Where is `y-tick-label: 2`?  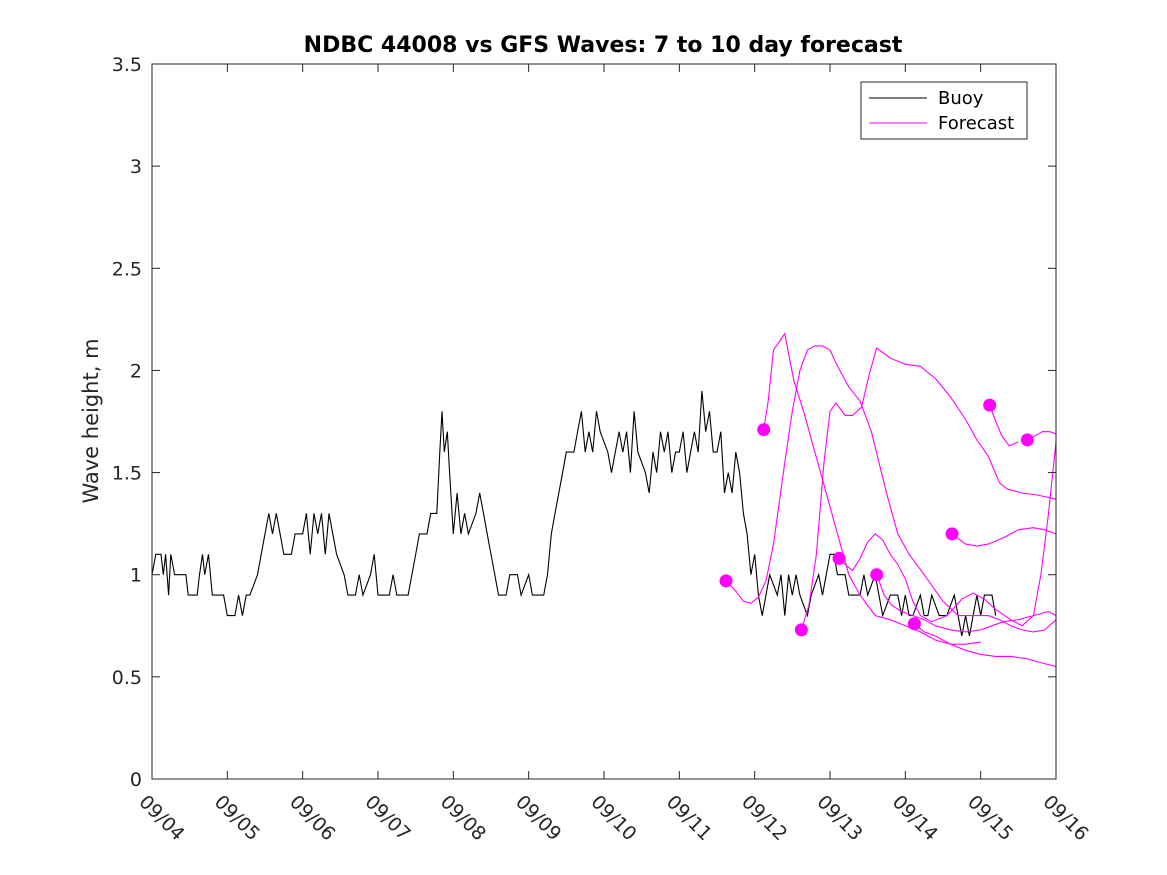 y-tick-label: 2 is located at coordinates (136, 371).